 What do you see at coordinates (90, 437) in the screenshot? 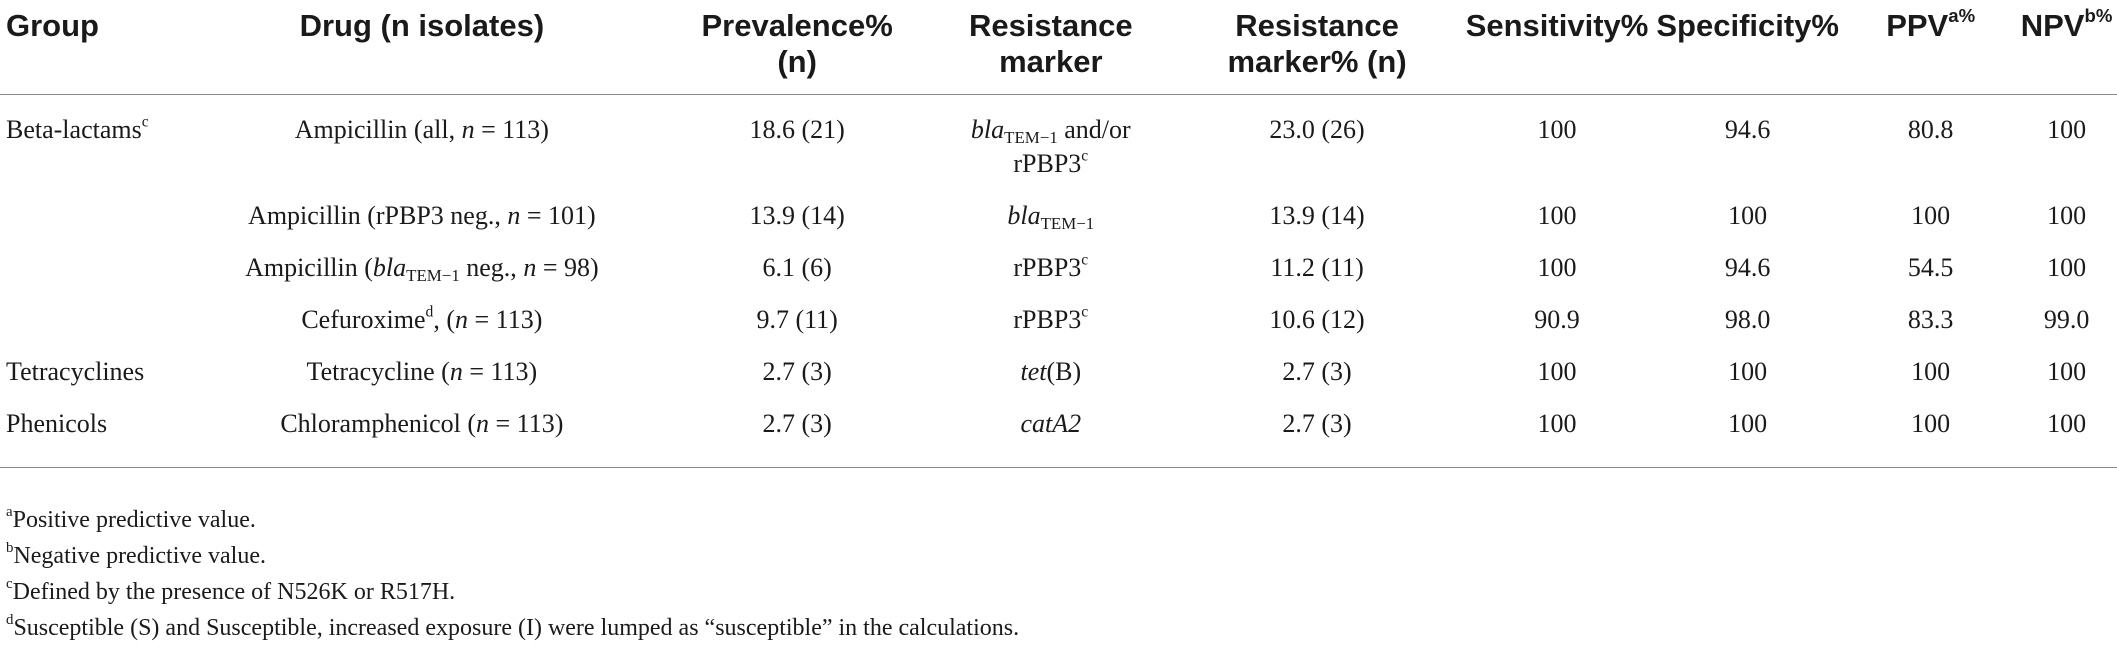
I see `cell-group: Phenicols` at bounding box center [90, 437].